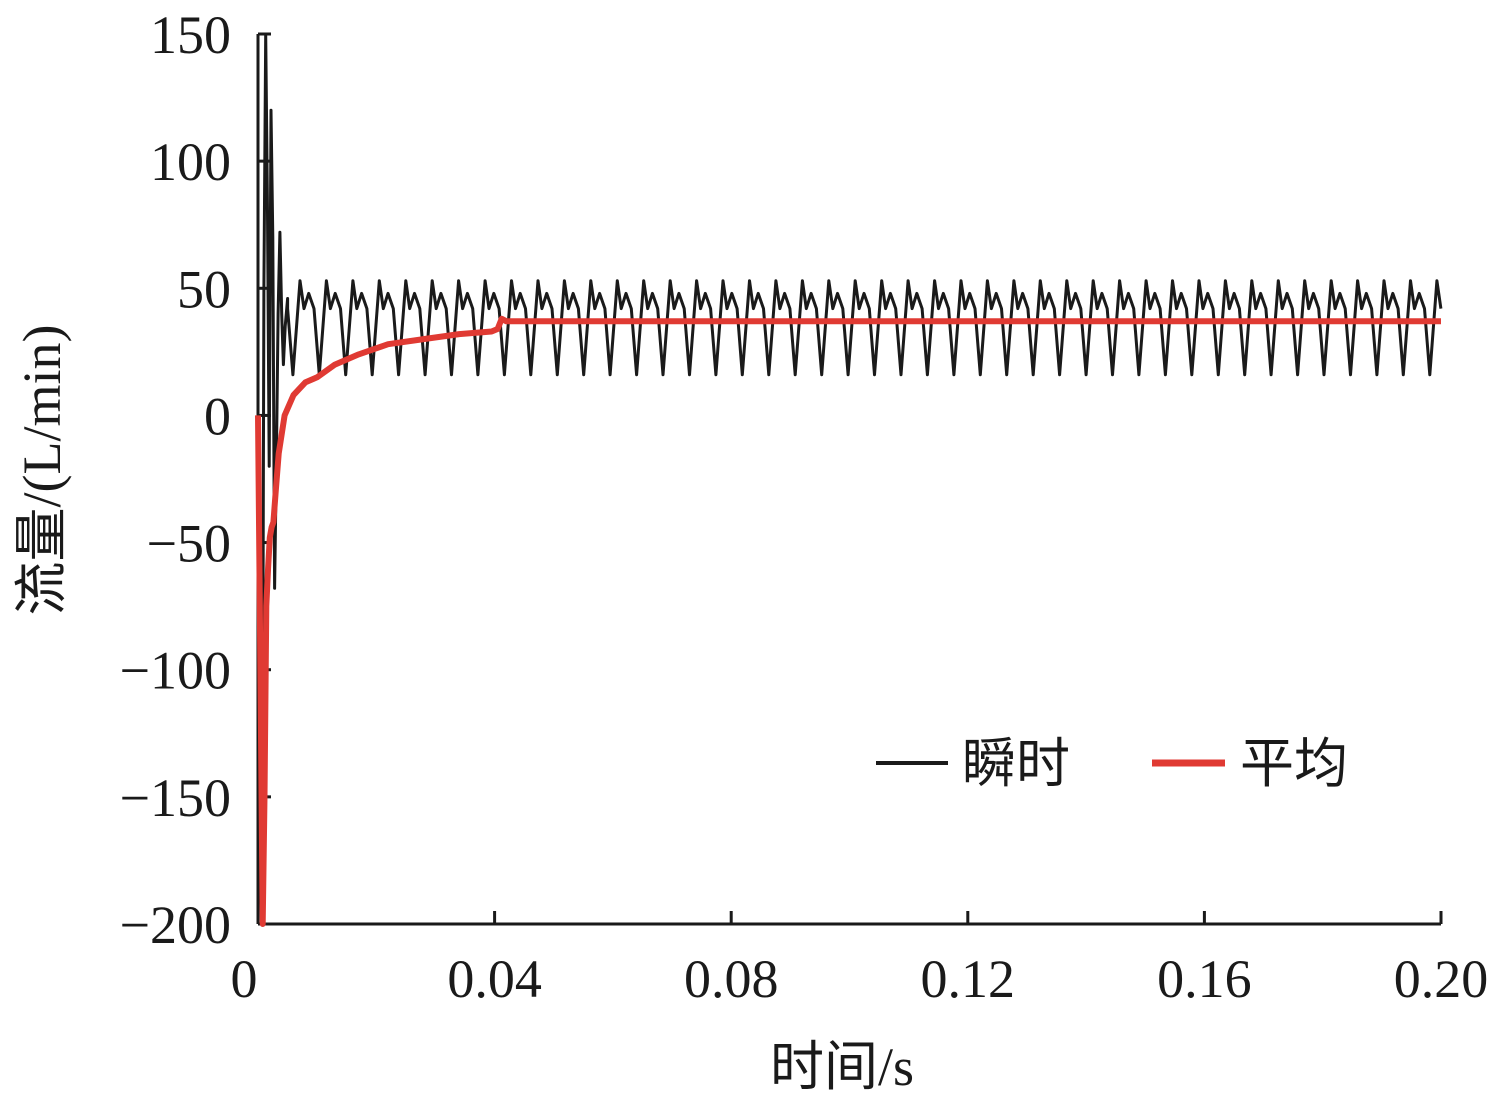 This screenshot has width=1490, height=1112. I want to click on legend: 瞬时 平均, so click(1112, 764).